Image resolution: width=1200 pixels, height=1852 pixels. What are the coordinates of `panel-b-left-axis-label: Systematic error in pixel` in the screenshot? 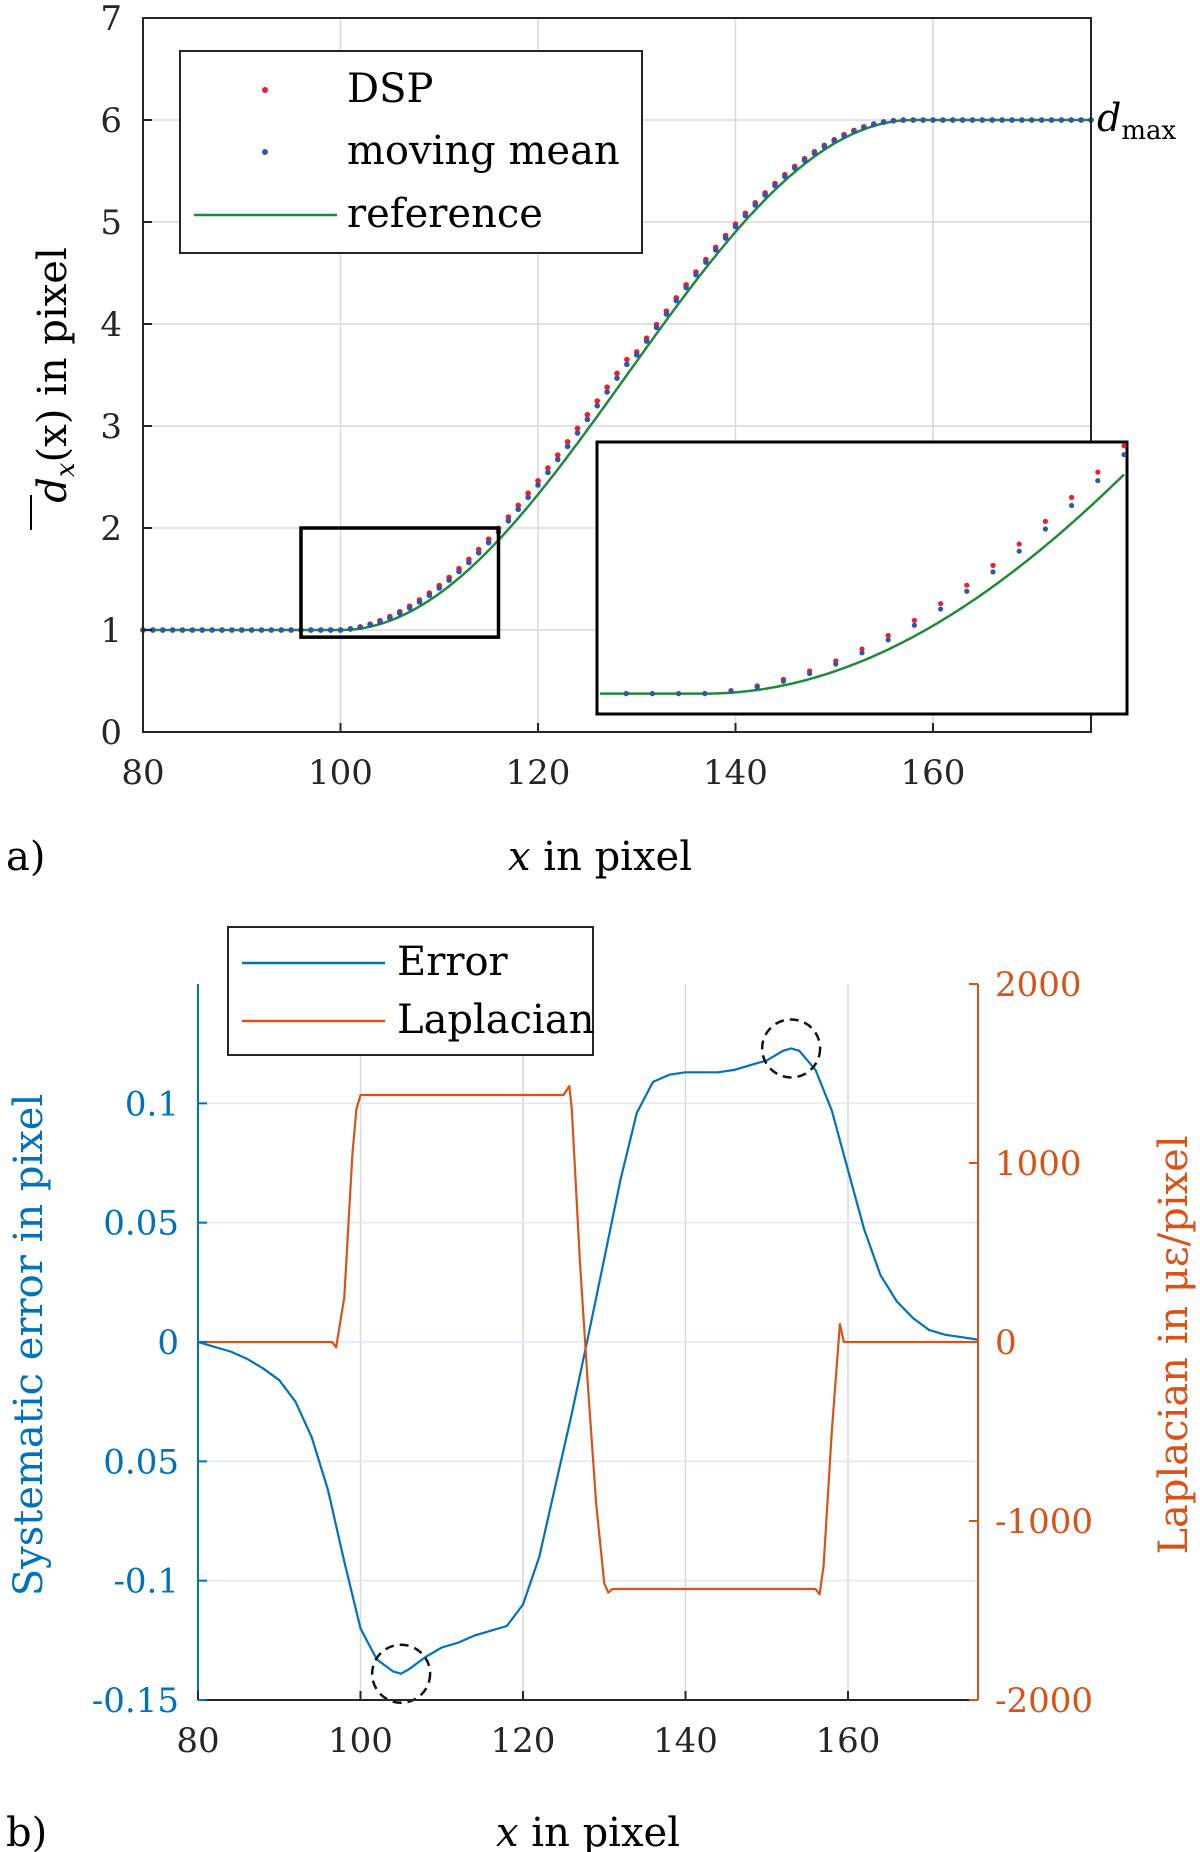 It's located at (29, 1345).